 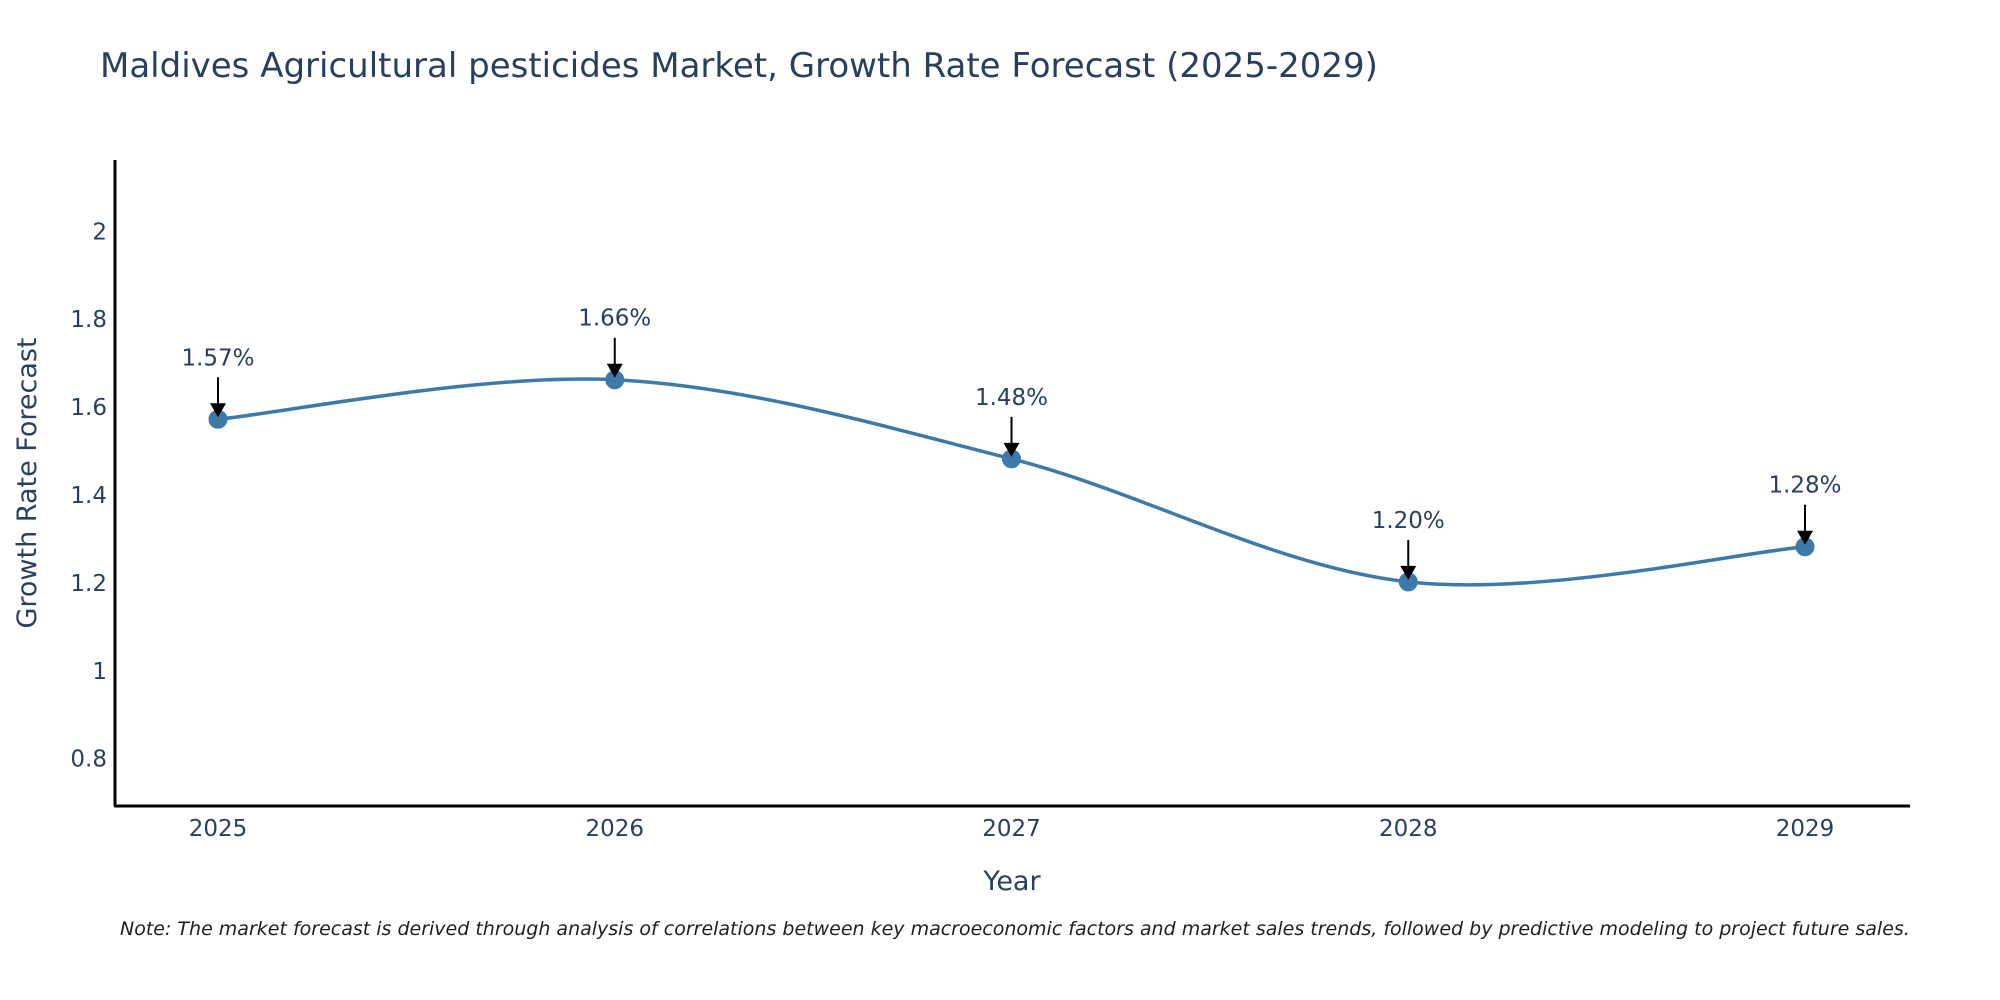 What do you see at coordinates (88, 320) in the screenshot?
I see `y-tick-label: 1.8` at bounding box center [88, 320].